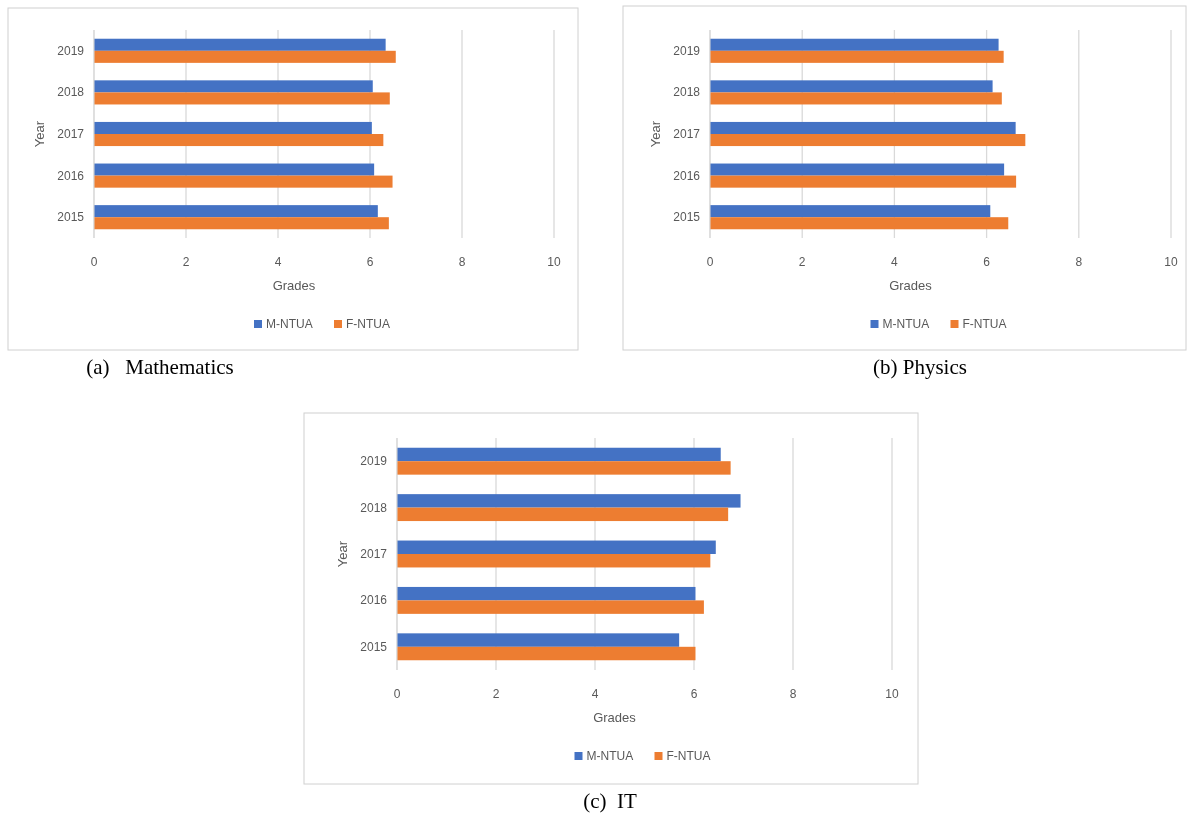  I want to click on text: (b) Physics, so click(920, 367).